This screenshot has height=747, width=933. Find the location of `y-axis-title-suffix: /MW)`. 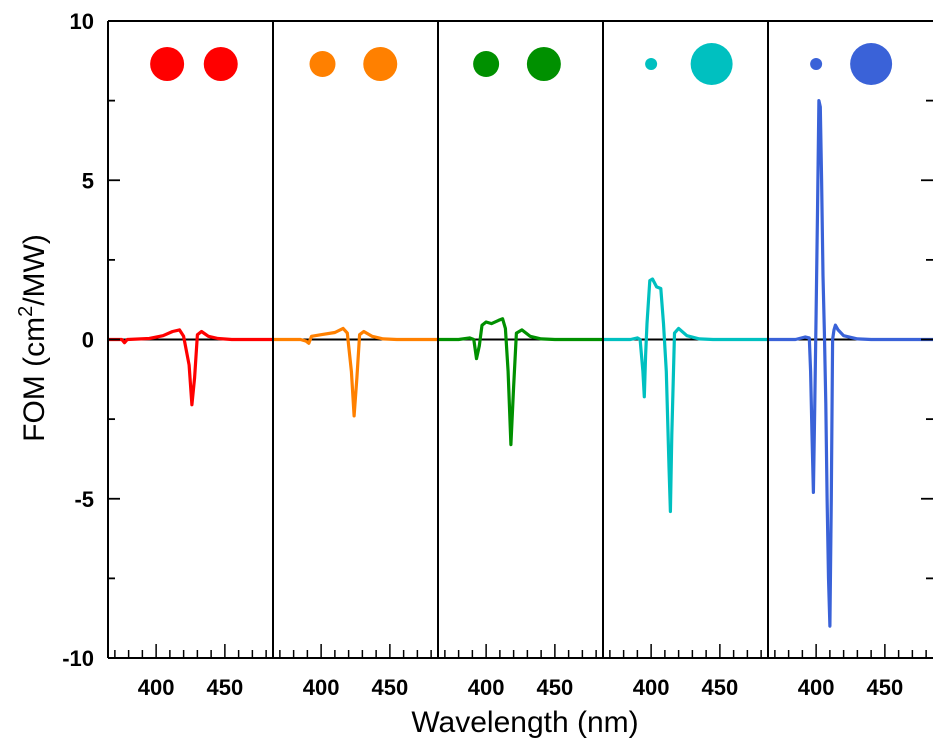

y-axis-title-suffix: /MW) is located at coordinates (34, 270).